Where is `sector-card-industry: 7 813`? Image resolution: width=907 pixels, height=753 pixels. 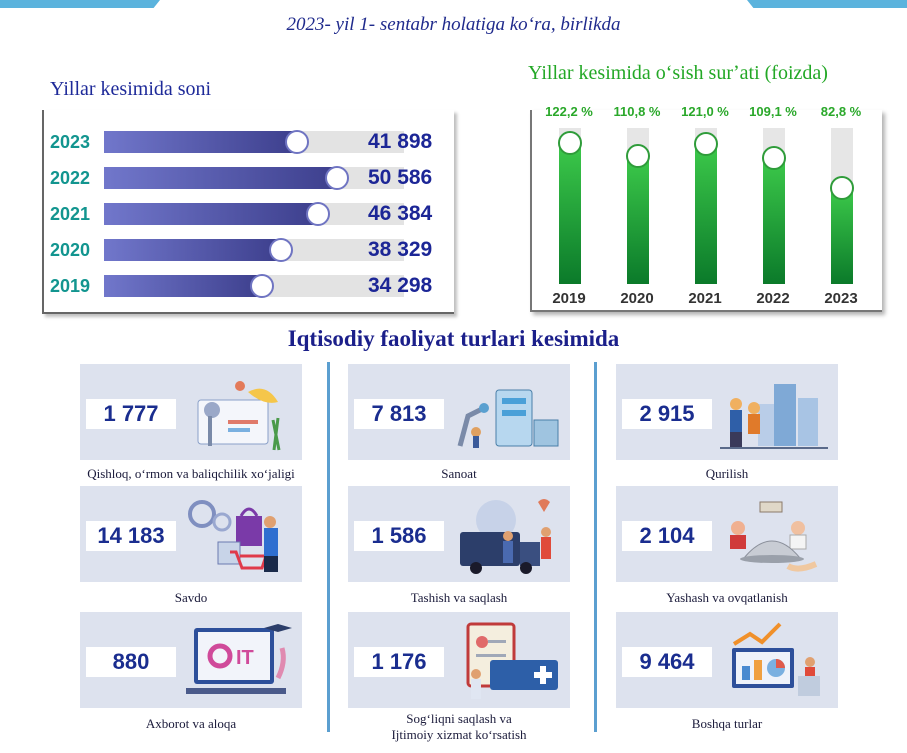
sector-card-industry: 7 813 is located at coordinates (459, 412).